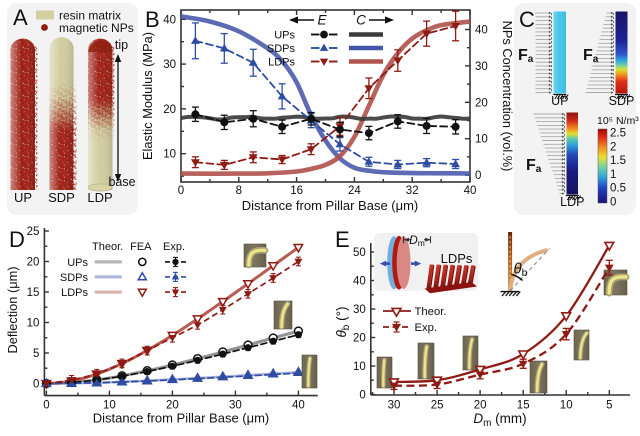 The width and height of the screenshot is (640, 436). Describe the element at coordinates (521, 270) in the screenshot. I see `svg-text: θb` at that location.